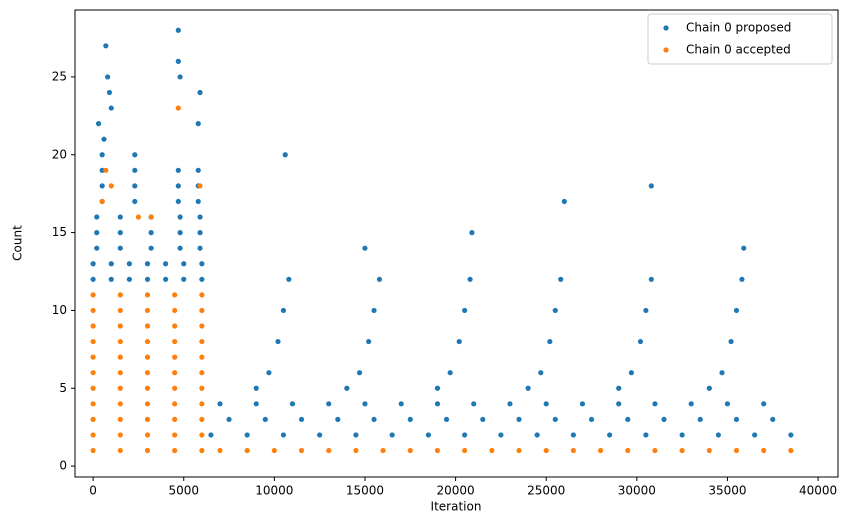 The width and height of the screenshot is (856, 529). What do you see at coordinates (18, 243) in the screenshot?
I see `y-axis-label: Count` at bounding box center [18, 243].